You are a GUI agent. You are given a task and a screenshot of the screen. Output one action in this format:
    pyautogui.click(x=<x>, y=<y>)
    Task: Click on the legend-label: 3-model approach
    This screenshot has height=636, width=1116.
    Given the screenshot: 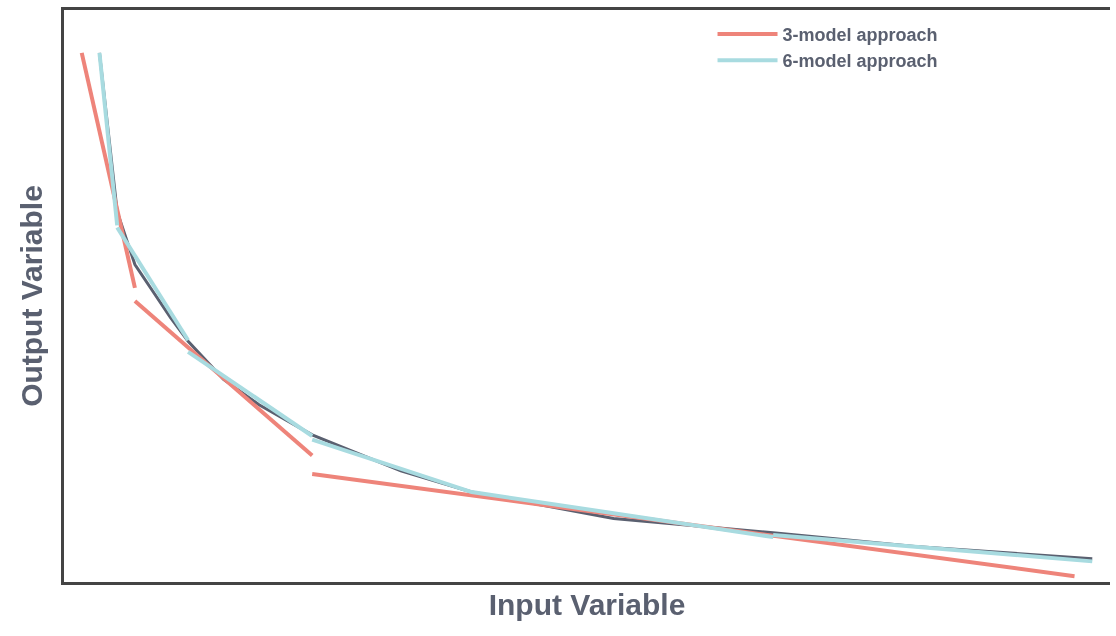 What is the action you would take?
    pyautogui.click(x=860, y=34)
    